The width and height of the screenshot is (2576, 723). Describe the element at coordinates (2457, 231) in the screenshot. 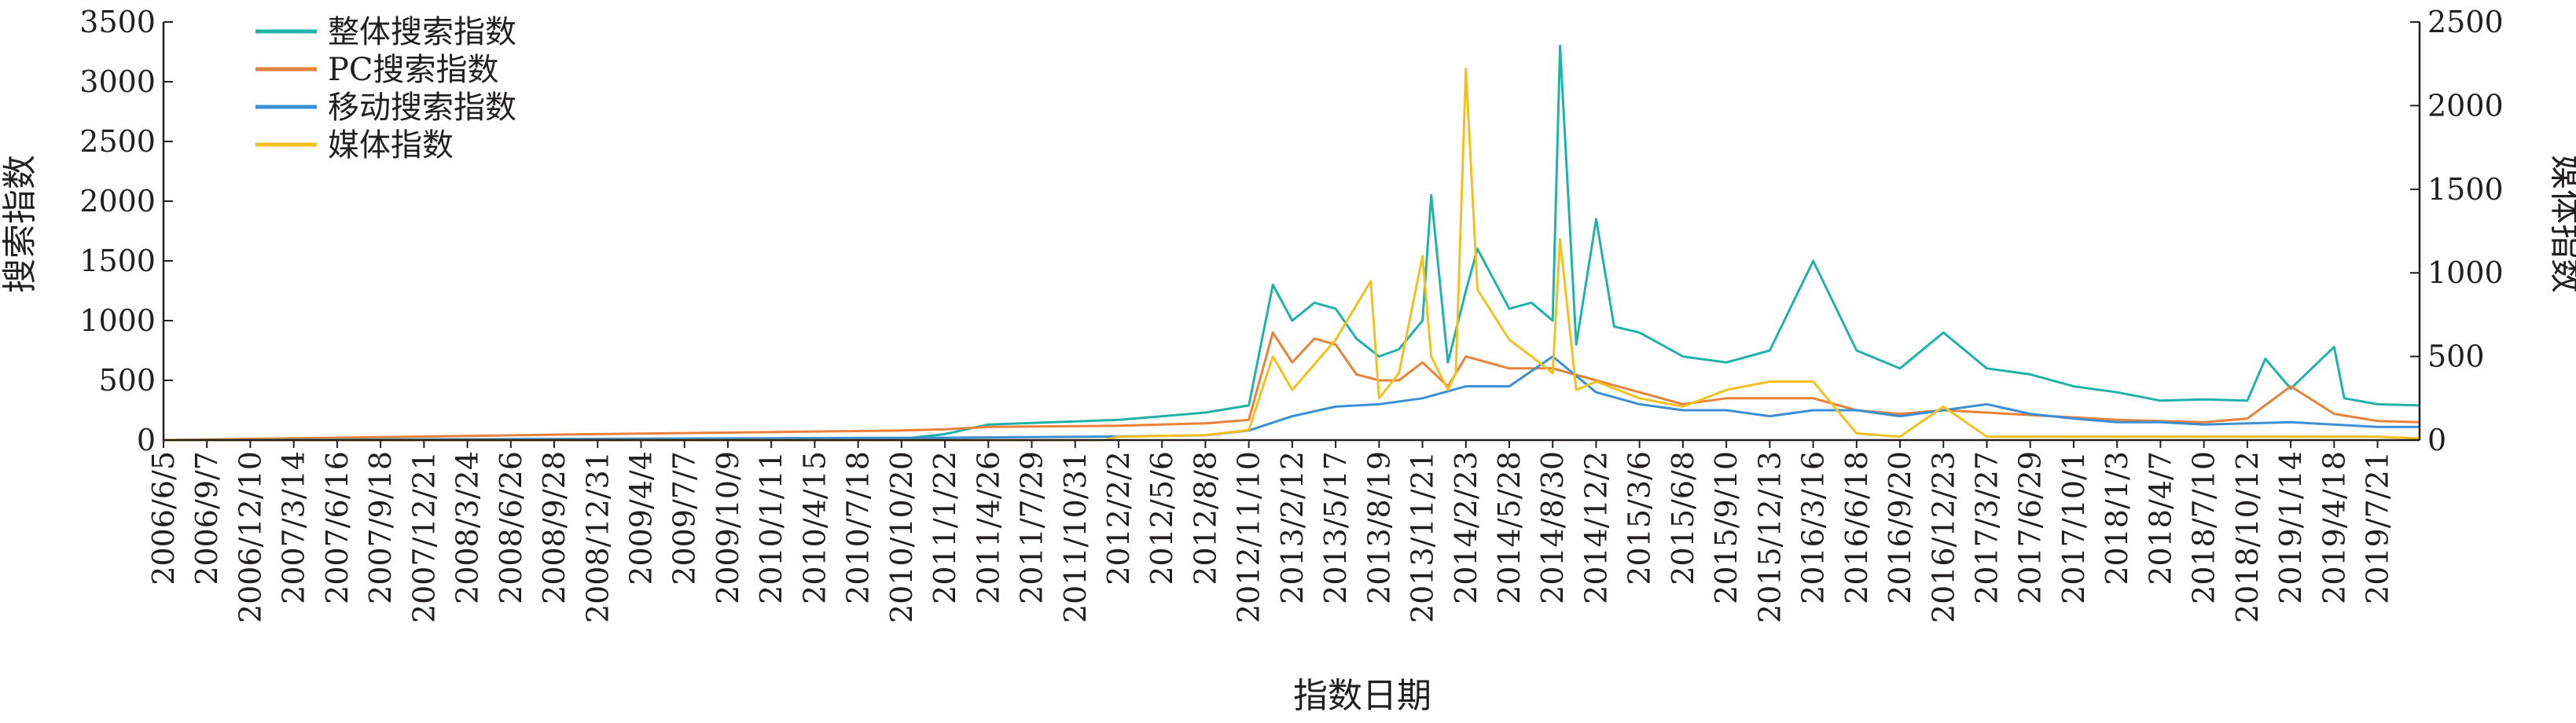

I see `right-y-ticks: 0 500 1000 1500 2000 2500` at that location.